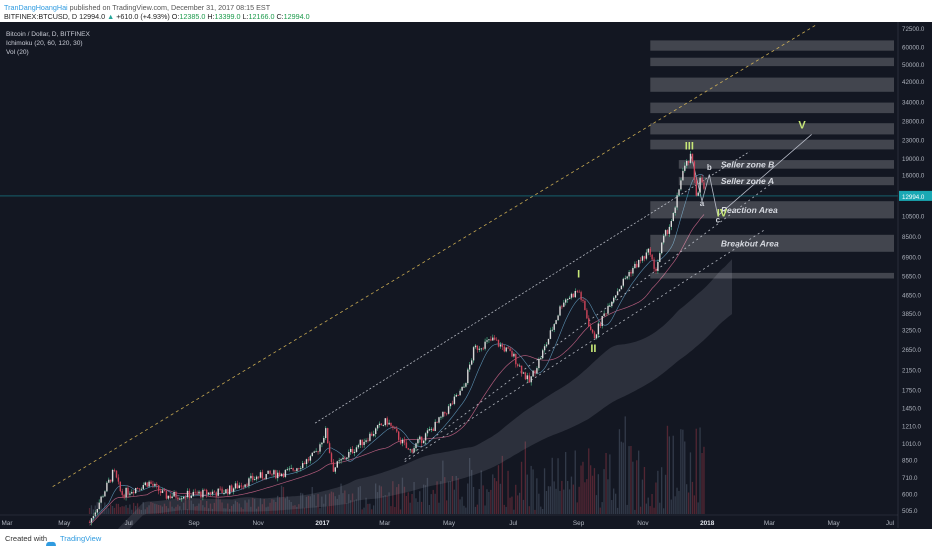 This screenshot has width=932, height=552. I want to click on price-tick-label: 6900.0, so click(911, 257).